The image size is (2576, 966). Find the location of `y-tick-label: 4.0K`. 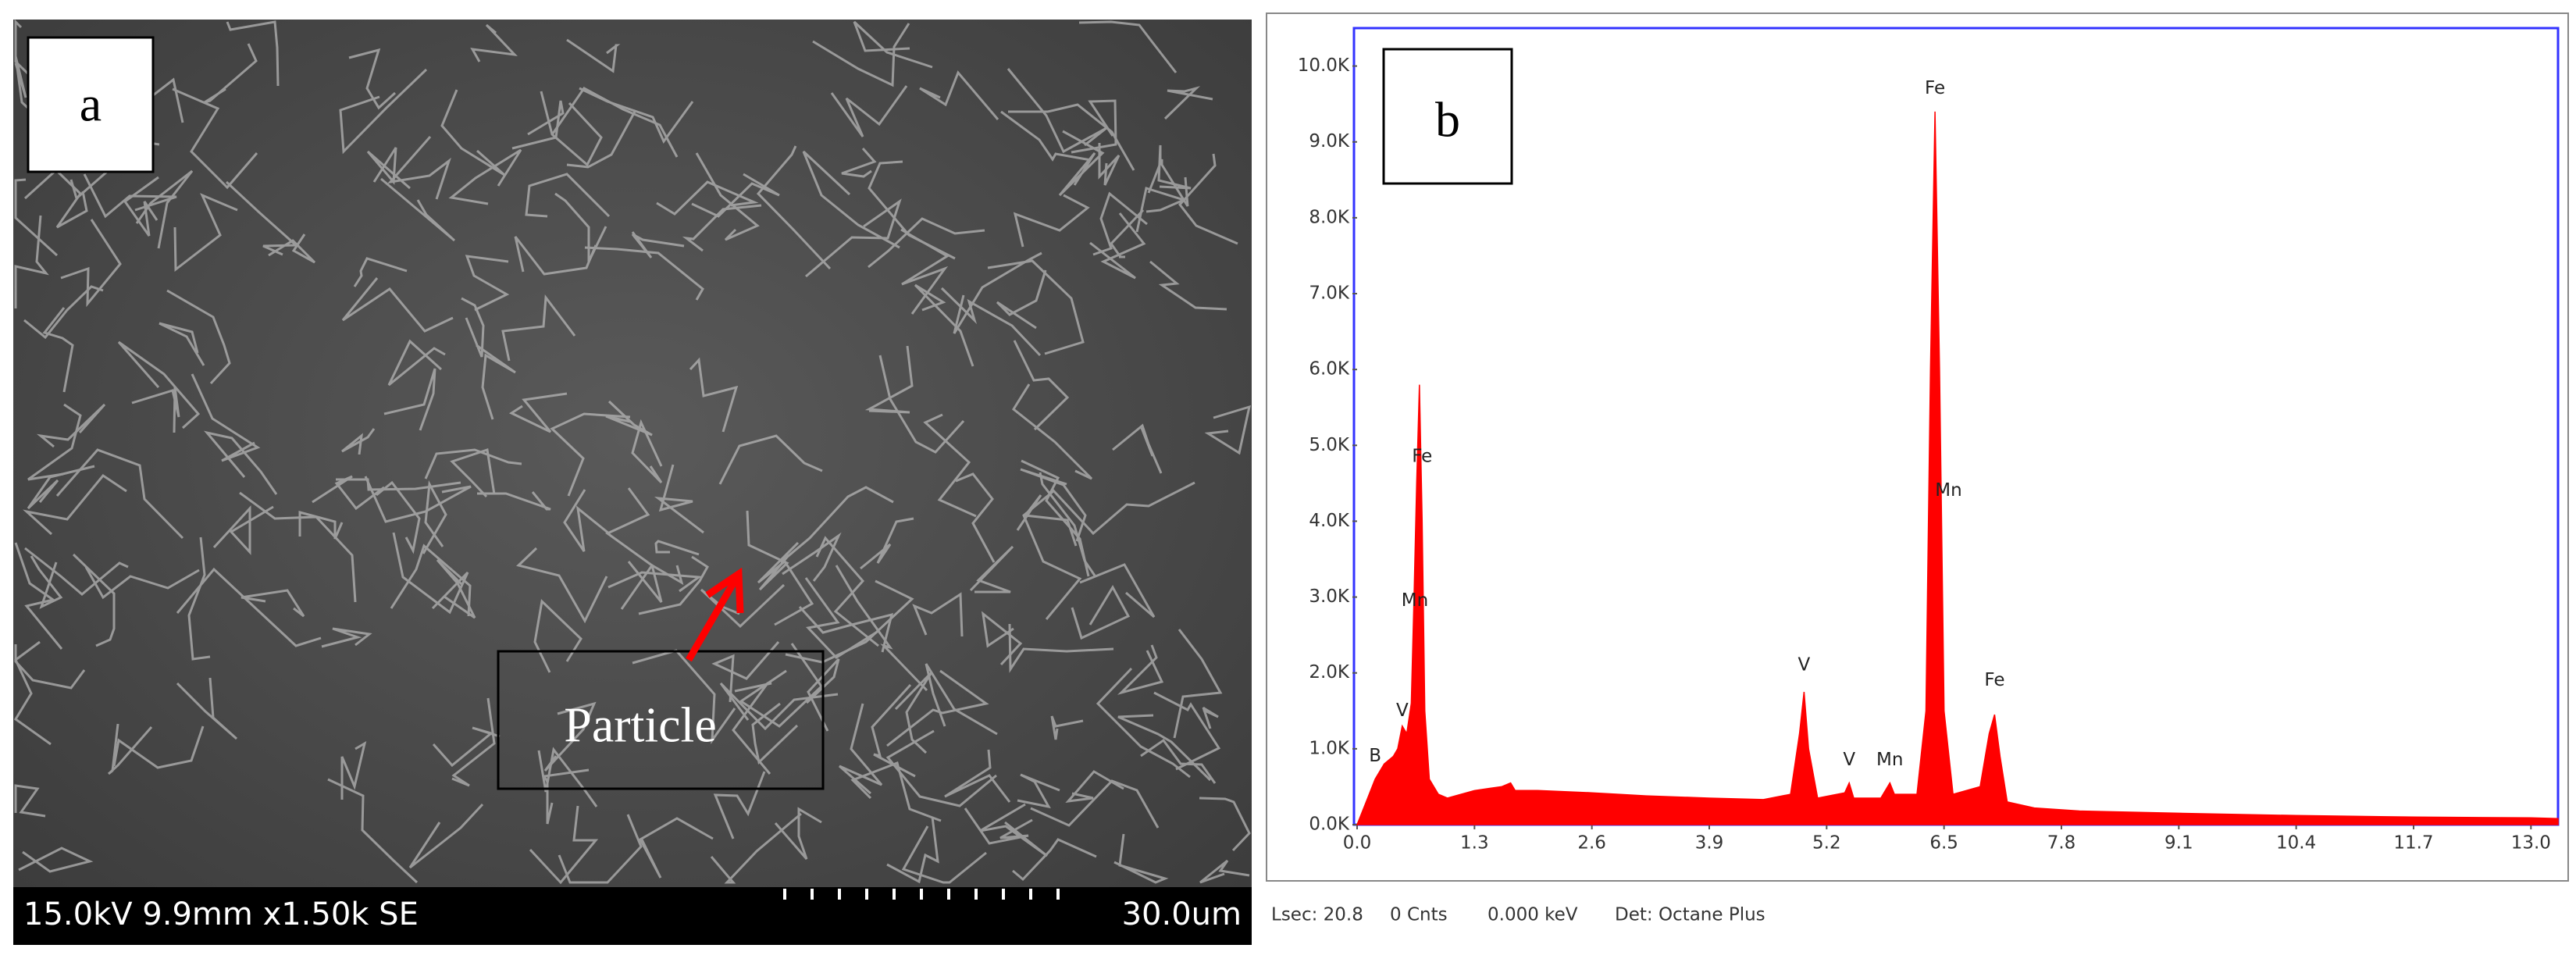

y-tick-label: 4.0K is located at coordinates (1329, 521).